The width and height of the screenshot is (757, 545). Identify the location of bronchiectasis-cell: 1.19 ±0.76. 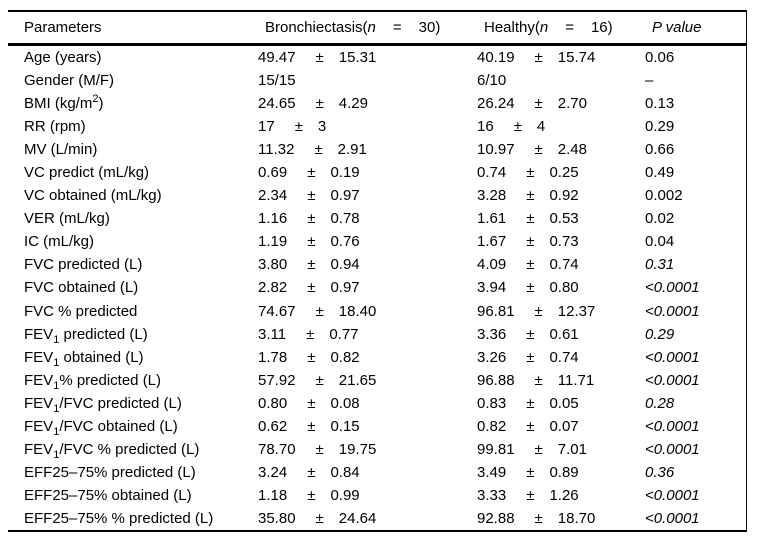
(367, 241).